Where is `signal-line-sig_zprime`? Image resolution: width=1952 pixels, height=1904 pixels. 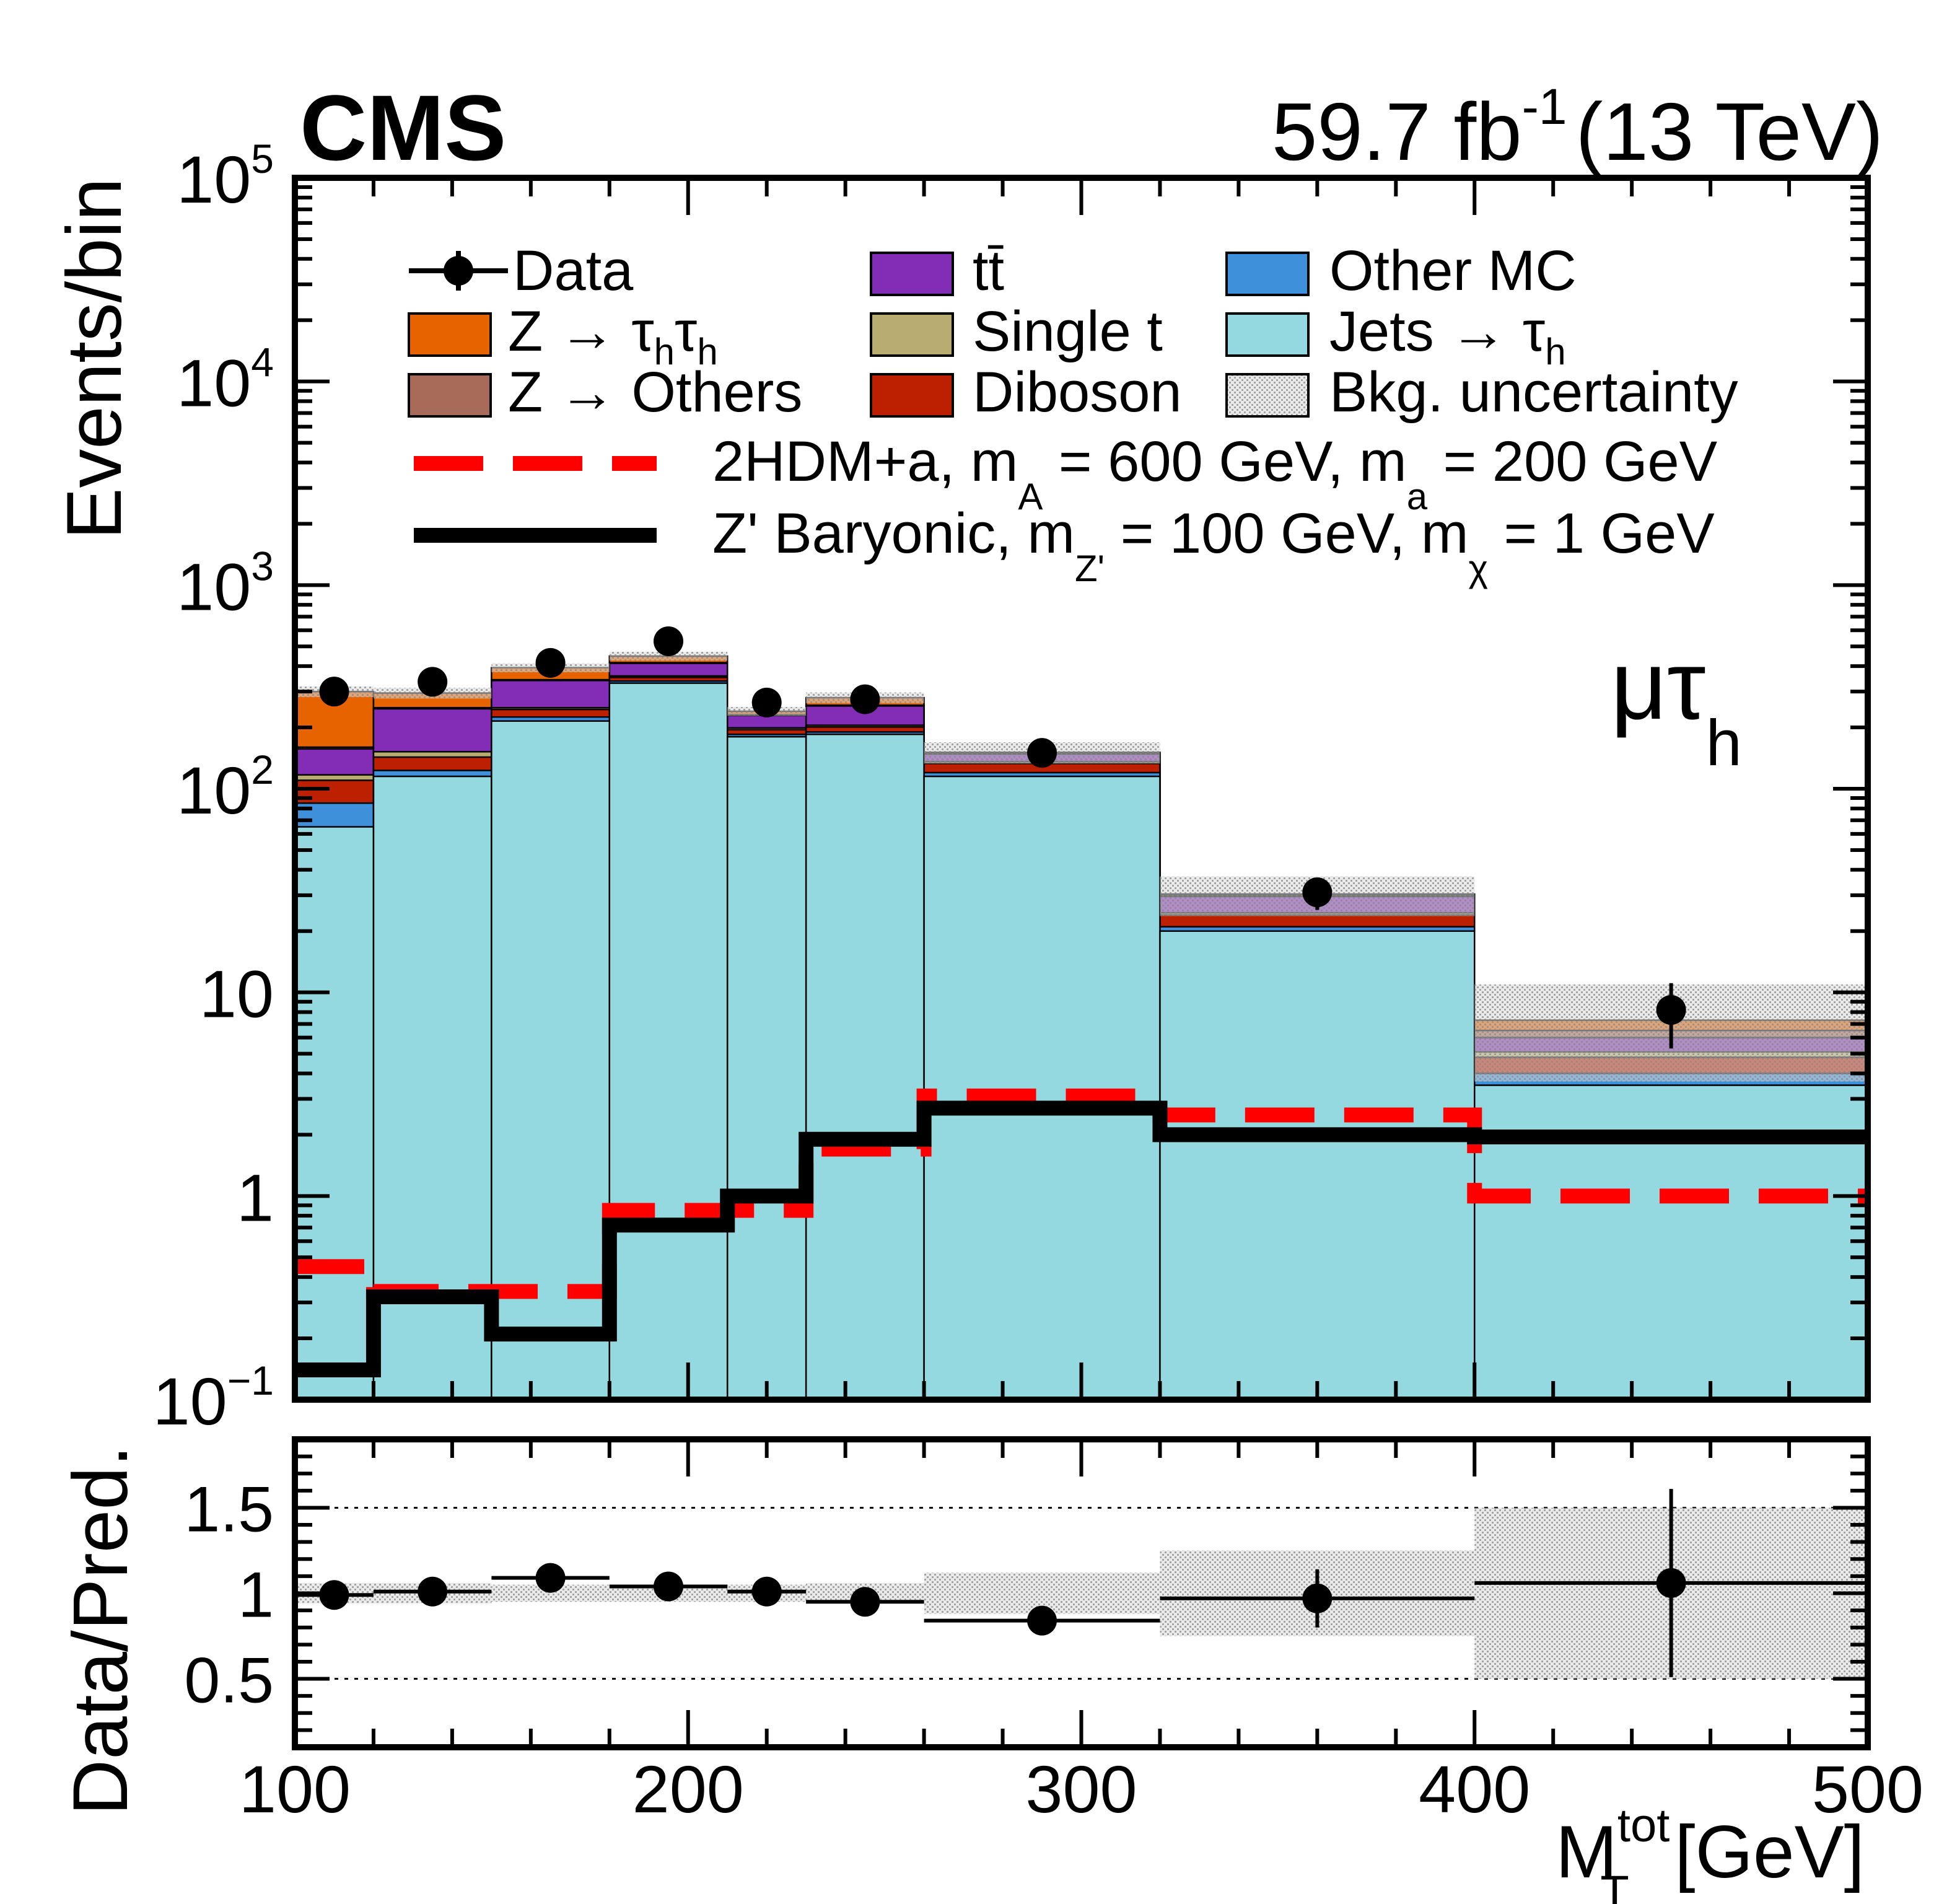
signal-line-sig_zprime is located at coordinates (1081, 1238).